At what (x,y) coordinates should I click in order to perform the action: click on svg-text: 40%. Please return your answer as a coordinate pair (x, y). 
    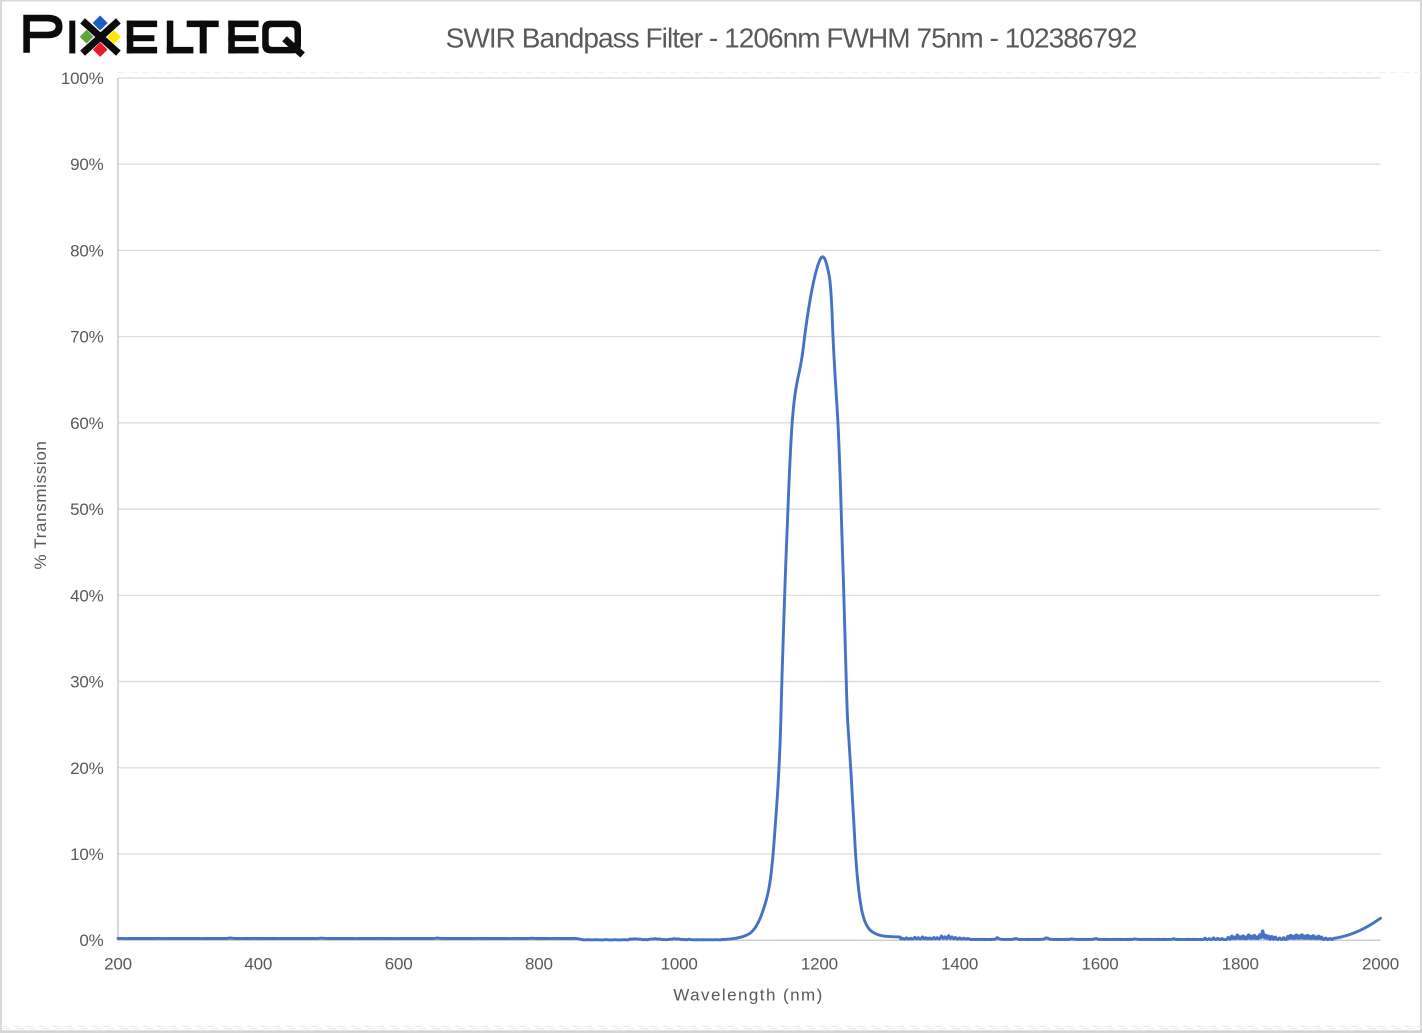
    Looking at the image, I should click on (87, 595).